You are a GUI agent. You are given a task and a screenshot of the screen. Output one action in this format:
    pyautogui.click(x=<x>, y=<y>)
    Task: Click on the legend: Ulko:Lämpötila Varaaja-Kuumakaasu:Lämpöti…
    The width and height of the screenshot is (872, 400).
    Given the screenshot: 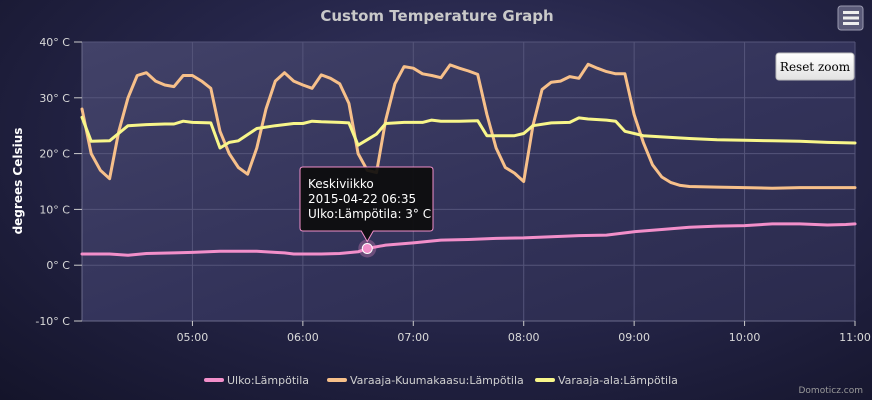 What is the action you would take?
    pyautogui.click(x=441, y=380)
    